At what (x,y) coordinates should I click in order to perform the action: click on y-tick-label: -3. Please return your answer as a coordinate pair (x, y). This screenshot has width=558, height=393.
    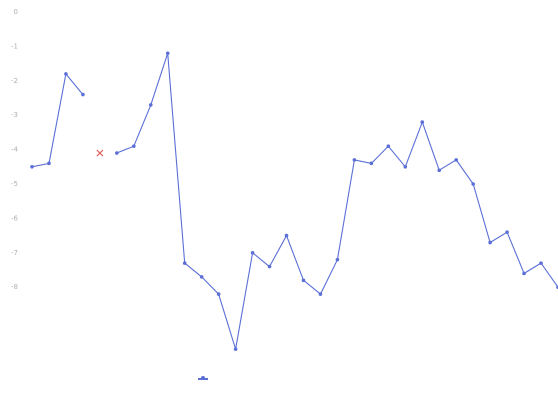
    Looking at the image, I should click on (14, 115).